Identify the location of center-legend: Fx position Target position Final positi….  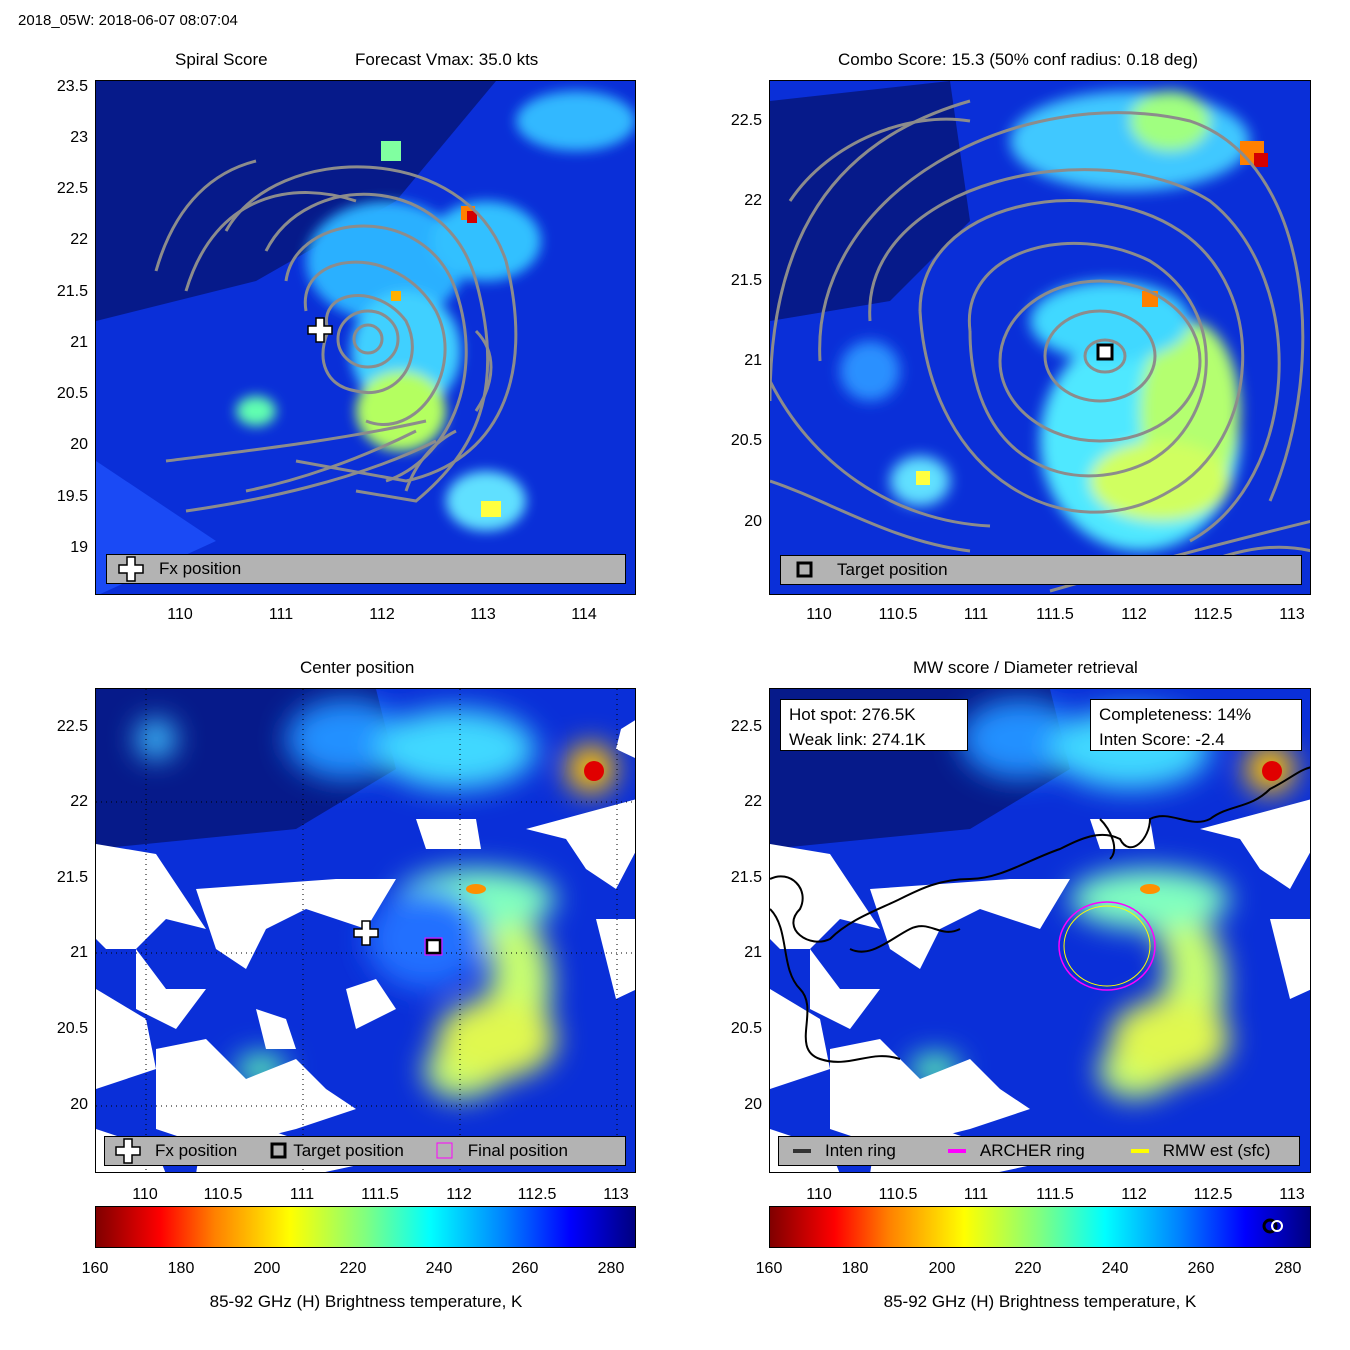
(365, 1151).